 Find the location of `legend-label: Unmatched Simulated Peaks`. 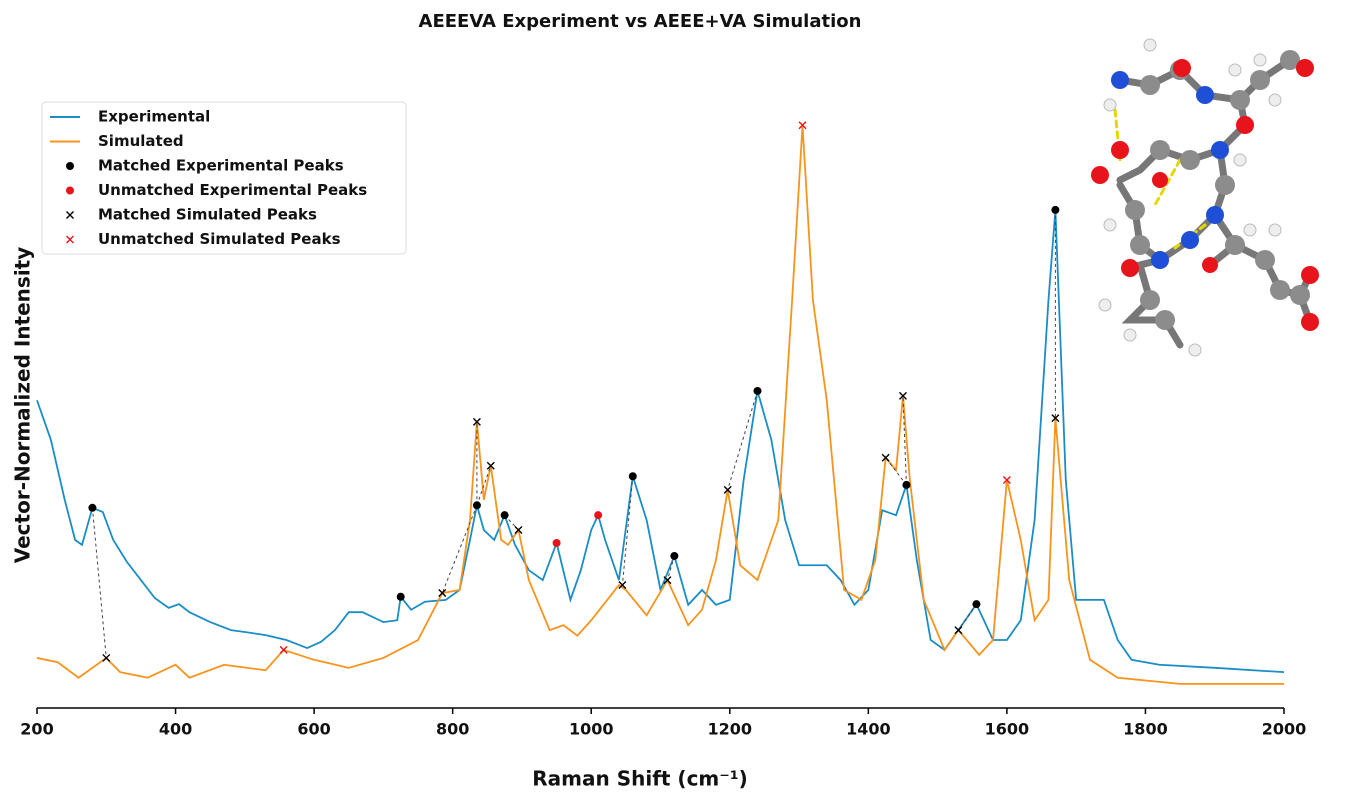

legend-label: Unmatched Simulated Peaks is located at coordinates (219, 239).